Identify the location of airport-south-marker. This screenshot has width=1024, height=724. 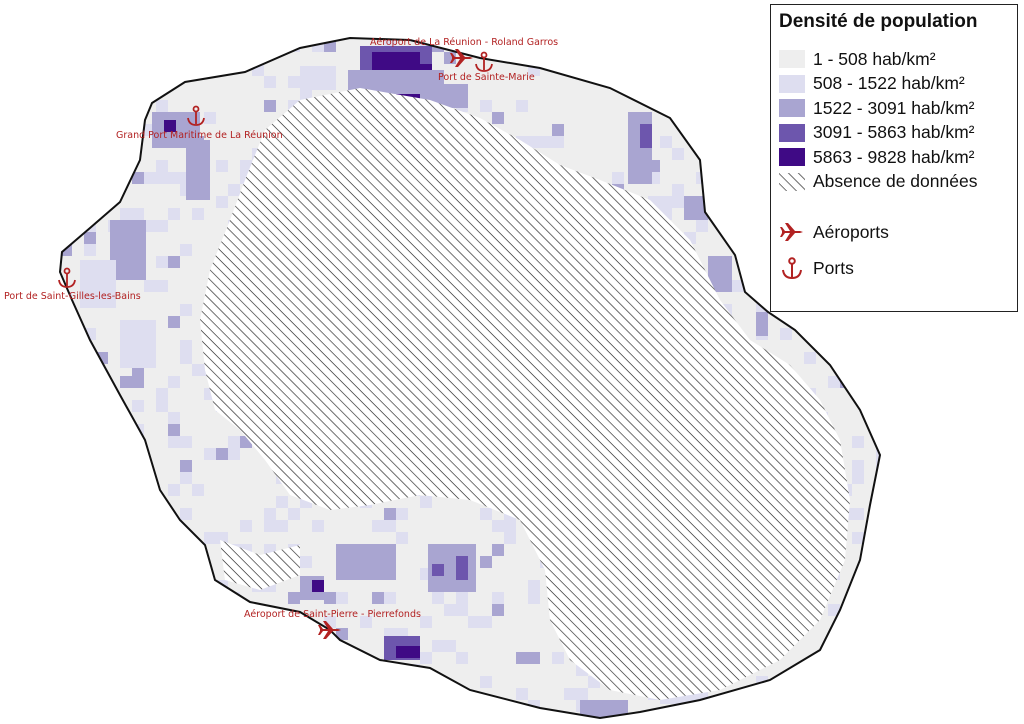
(329, 630).